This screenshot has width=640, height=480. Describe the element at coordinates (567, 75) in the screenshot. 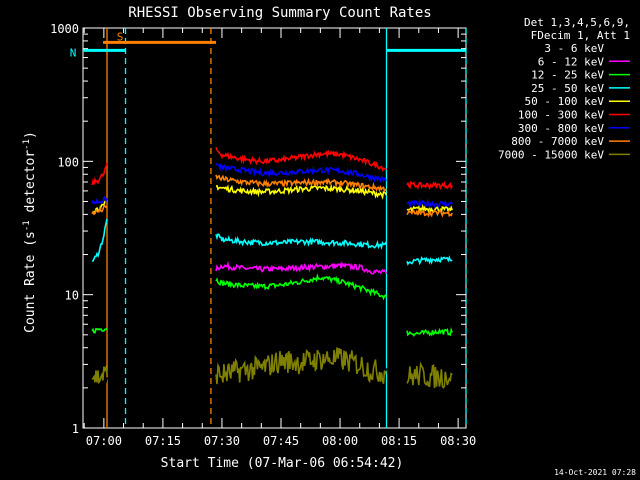

I see `legend-label: 12 - 25 keV` at that location.